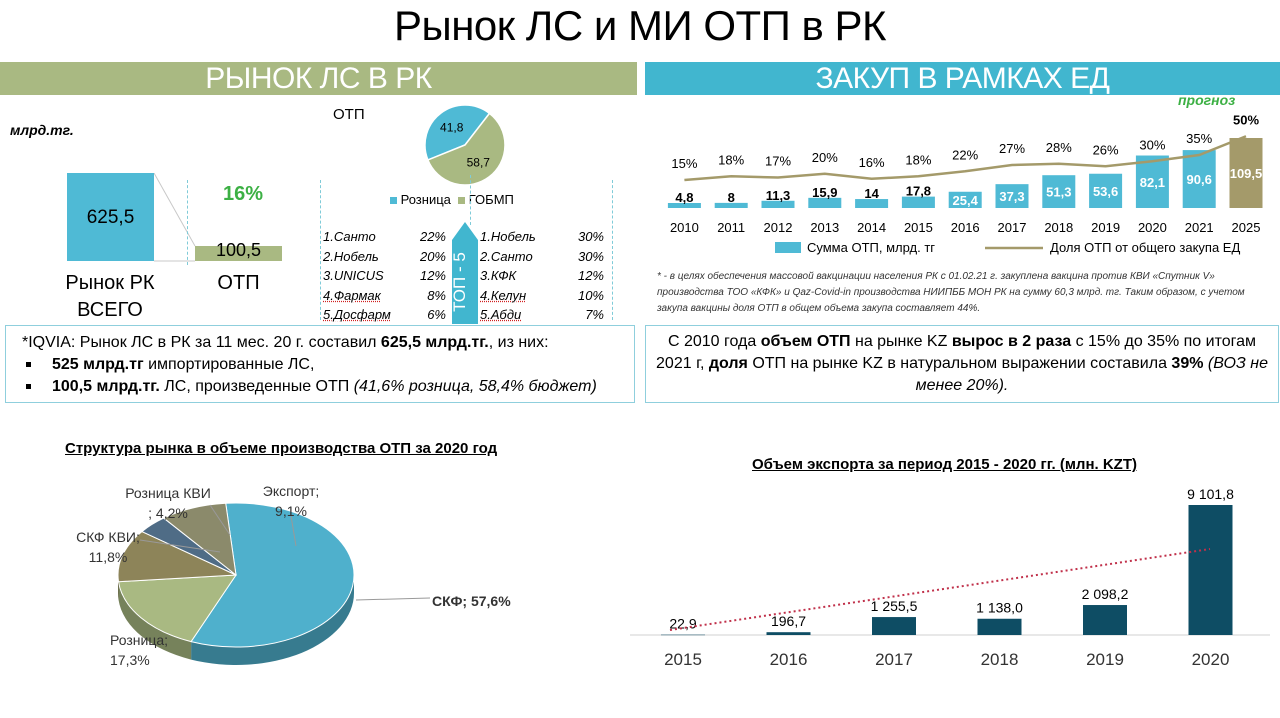  Describe the element at coordinates (501, 315) in the screenshot. I see `company-name: 5.Абди` at that location.